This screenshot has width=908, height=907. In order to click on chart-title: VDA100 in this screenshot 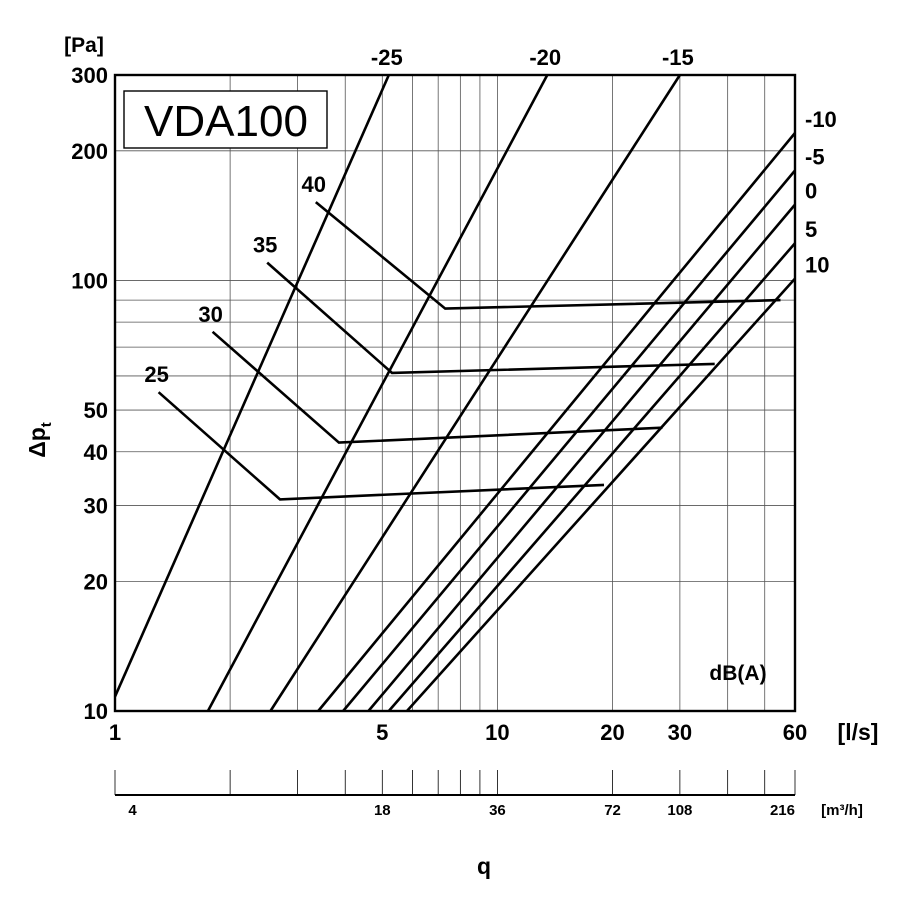, I will do `click(226, 121)`.